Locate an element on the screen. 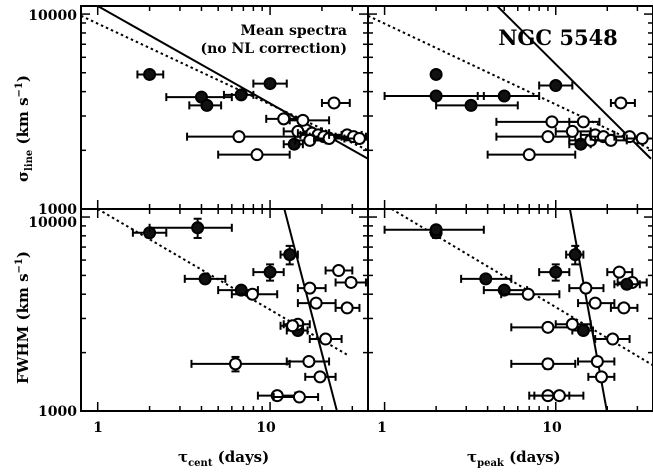 This screenshot has height=472, width=653. x-label-right-units: (days) is located at coordinates (532, 457).